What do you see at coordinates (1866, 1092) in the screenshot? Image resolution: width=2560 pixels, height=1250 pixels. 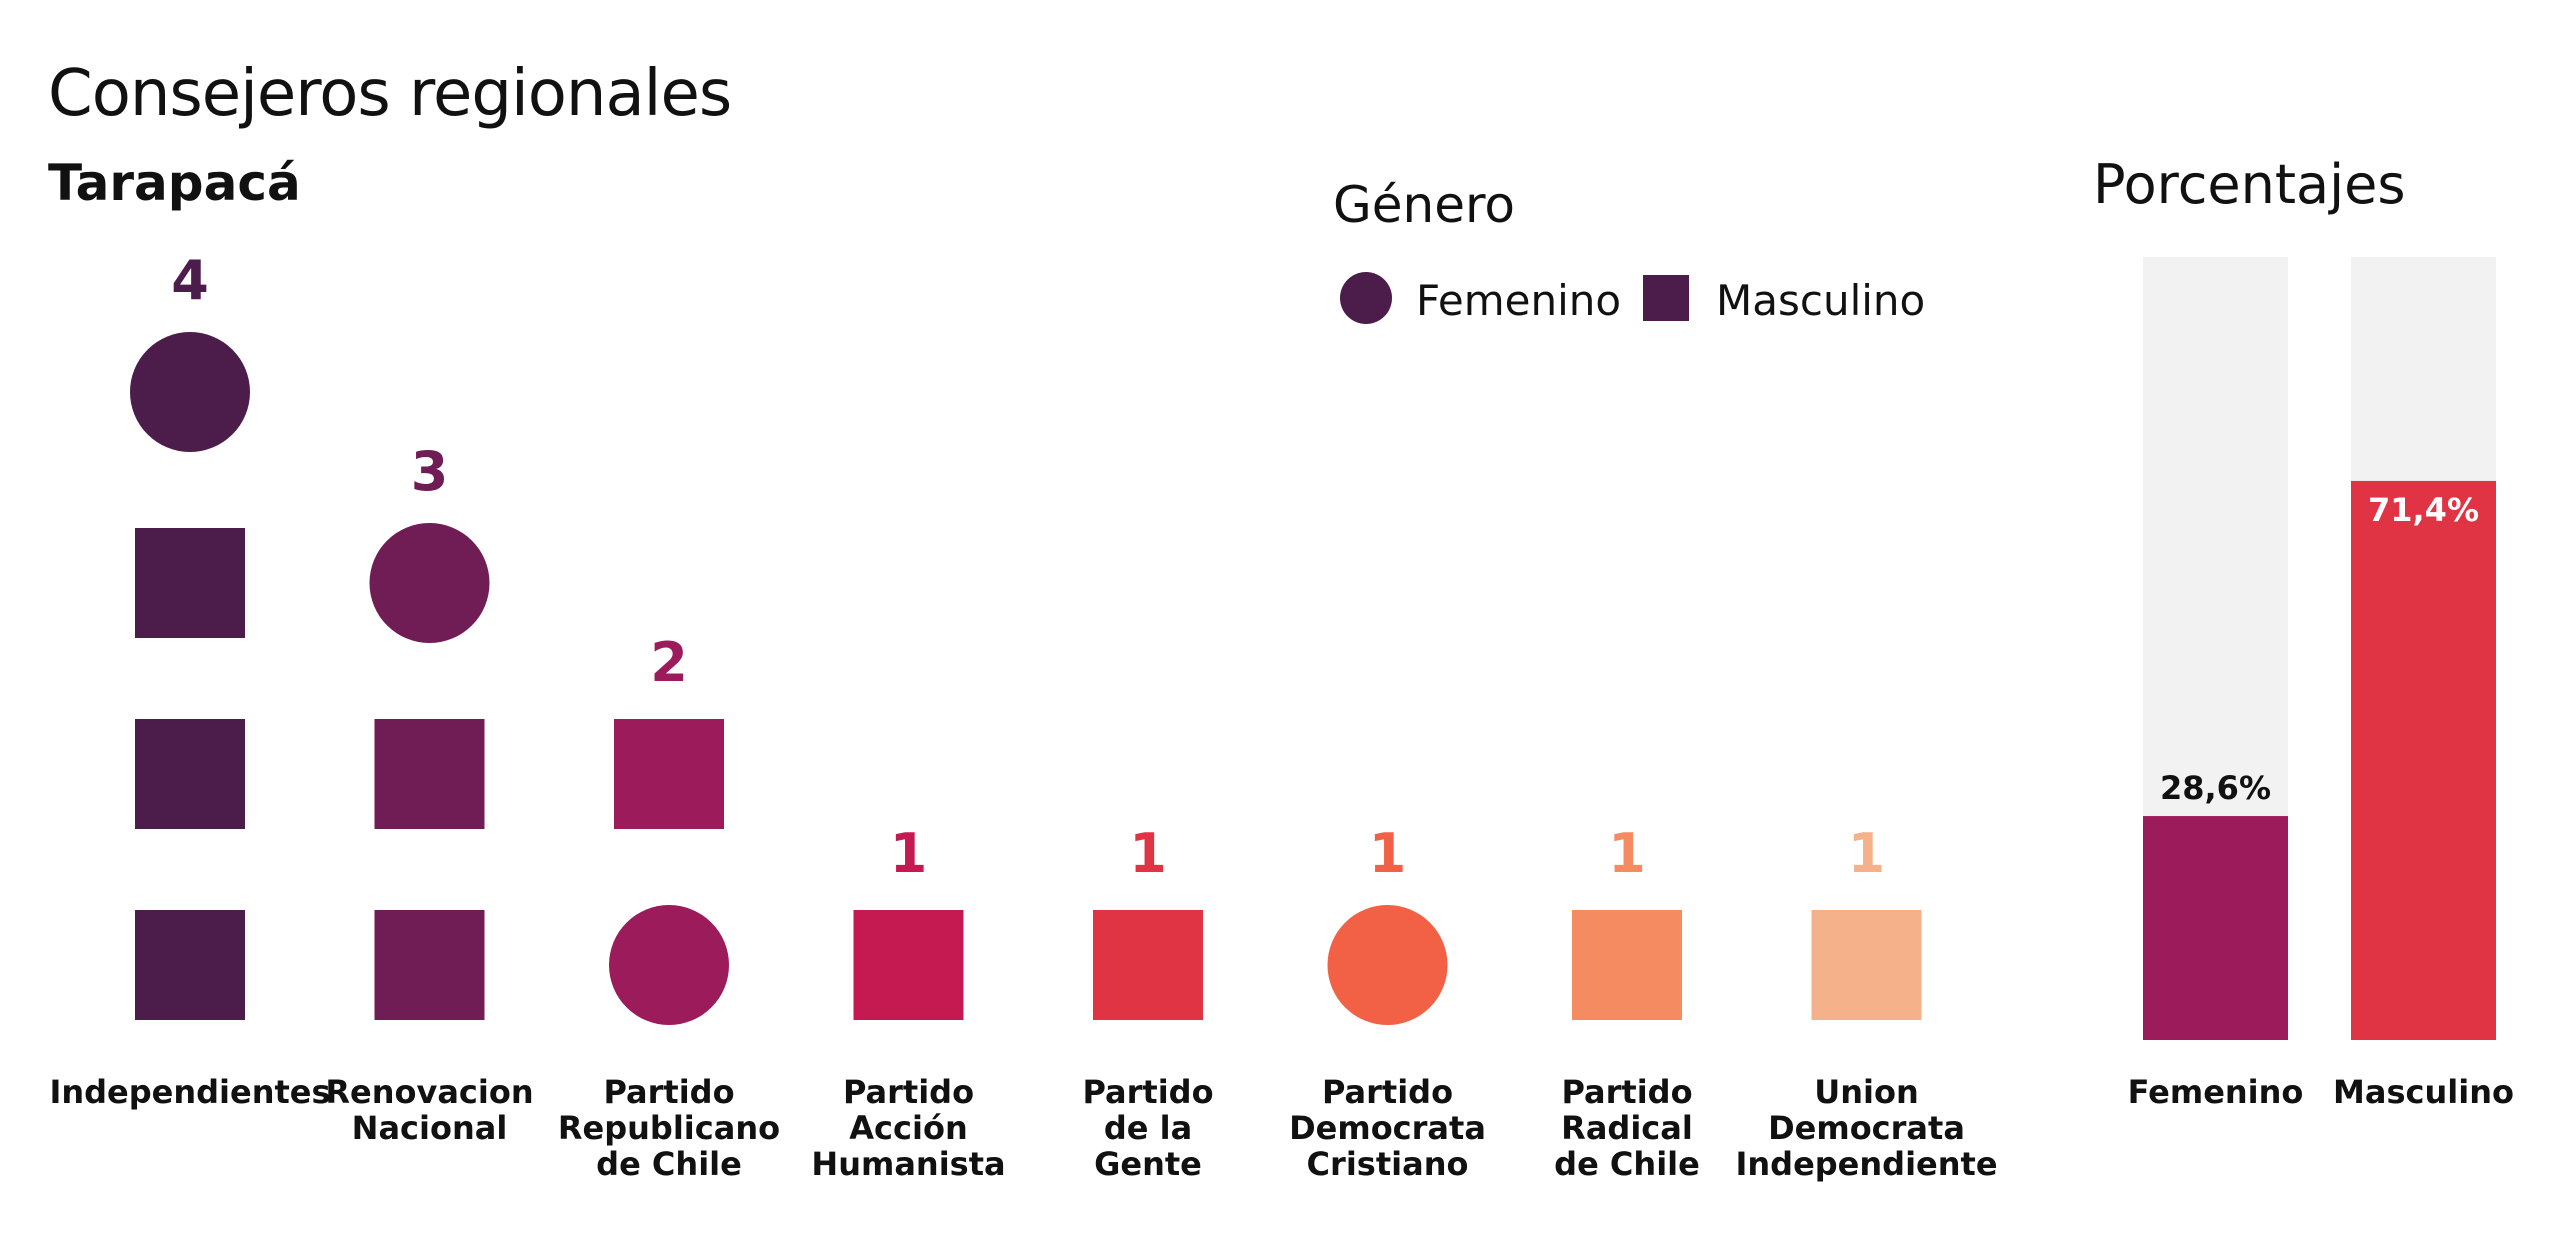 I see `party-label-union-democrata-independiente-0: Union` at bounding box center [1866, 1092].